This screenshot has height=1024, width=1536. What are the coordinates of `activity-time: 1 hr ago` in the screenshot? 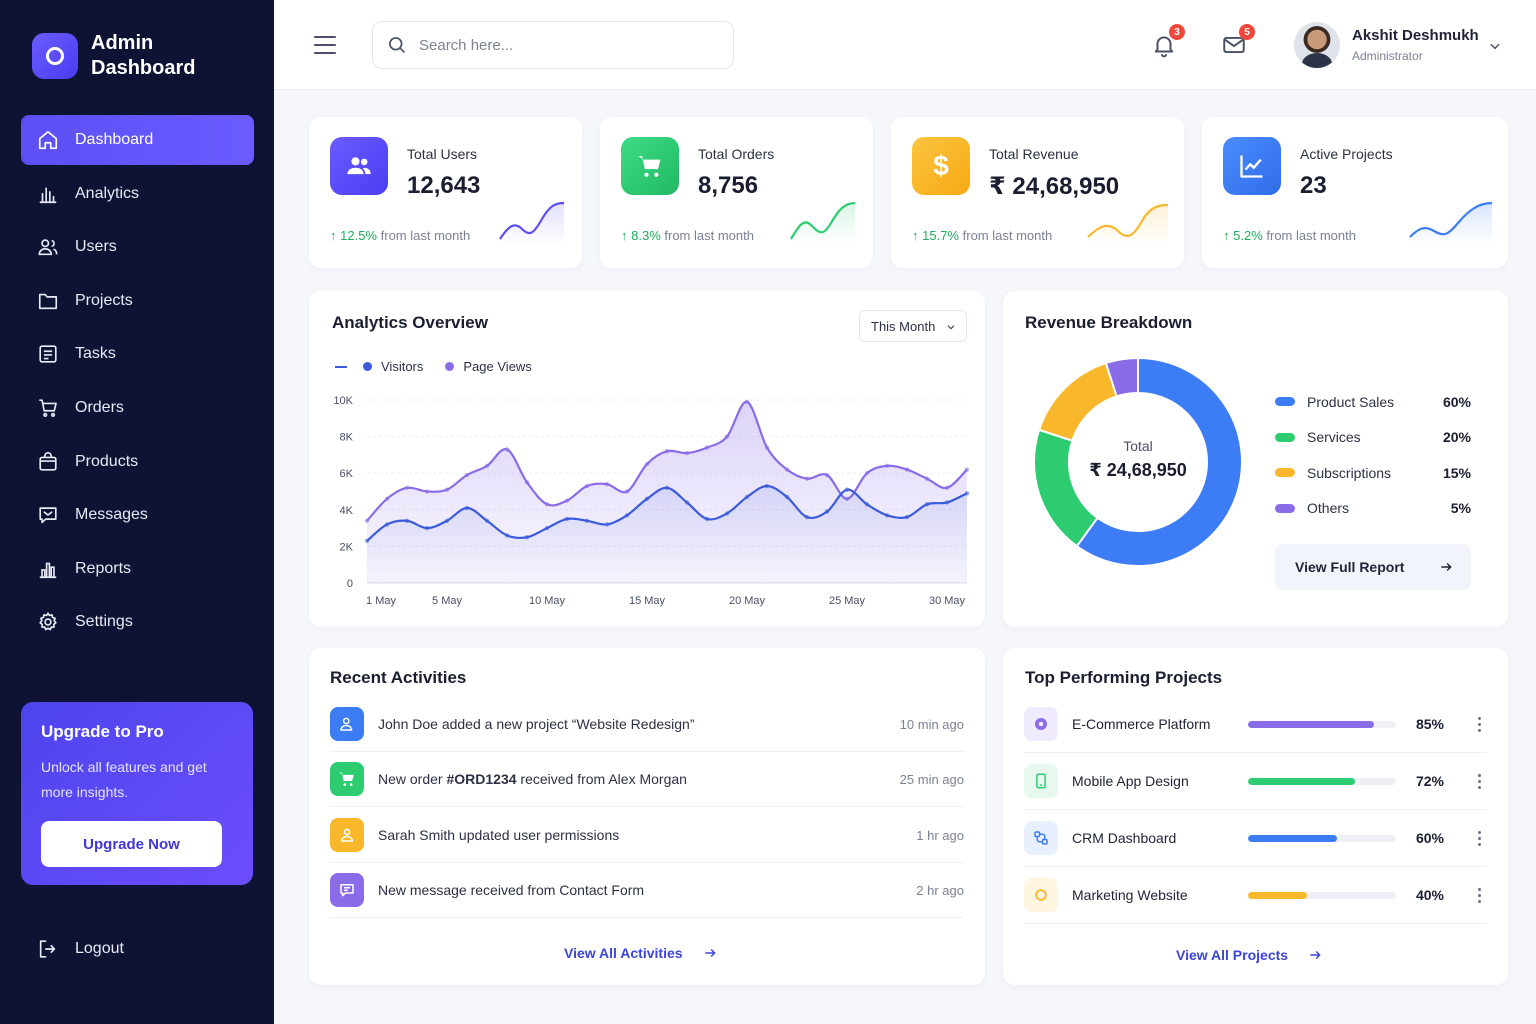 It's located at (940, 835).